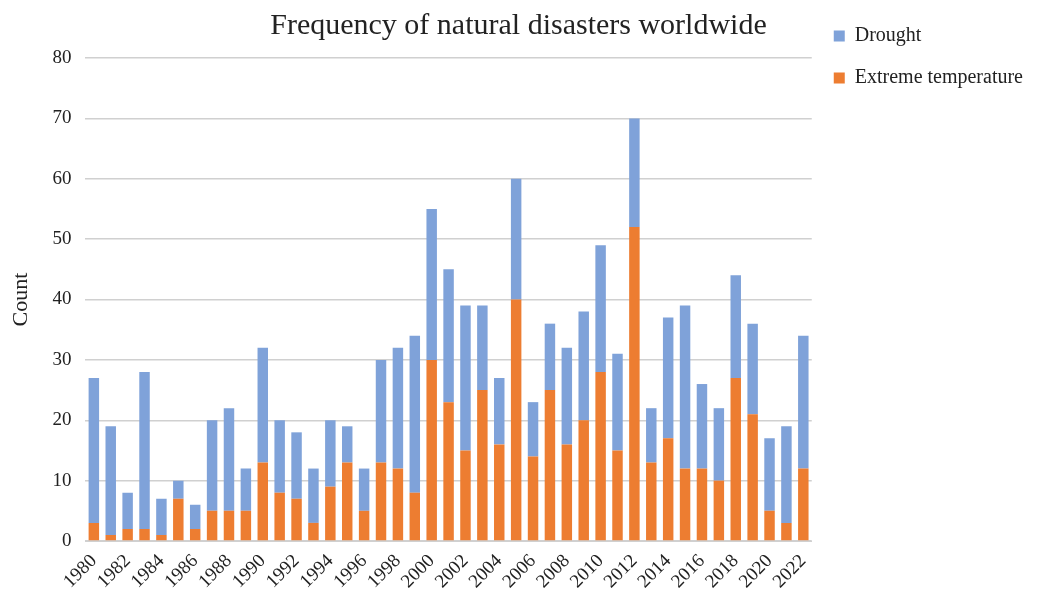  Describe the element at coordinates (66, 539) in the screenshot. I see `y-tick-label: 0` at that location.